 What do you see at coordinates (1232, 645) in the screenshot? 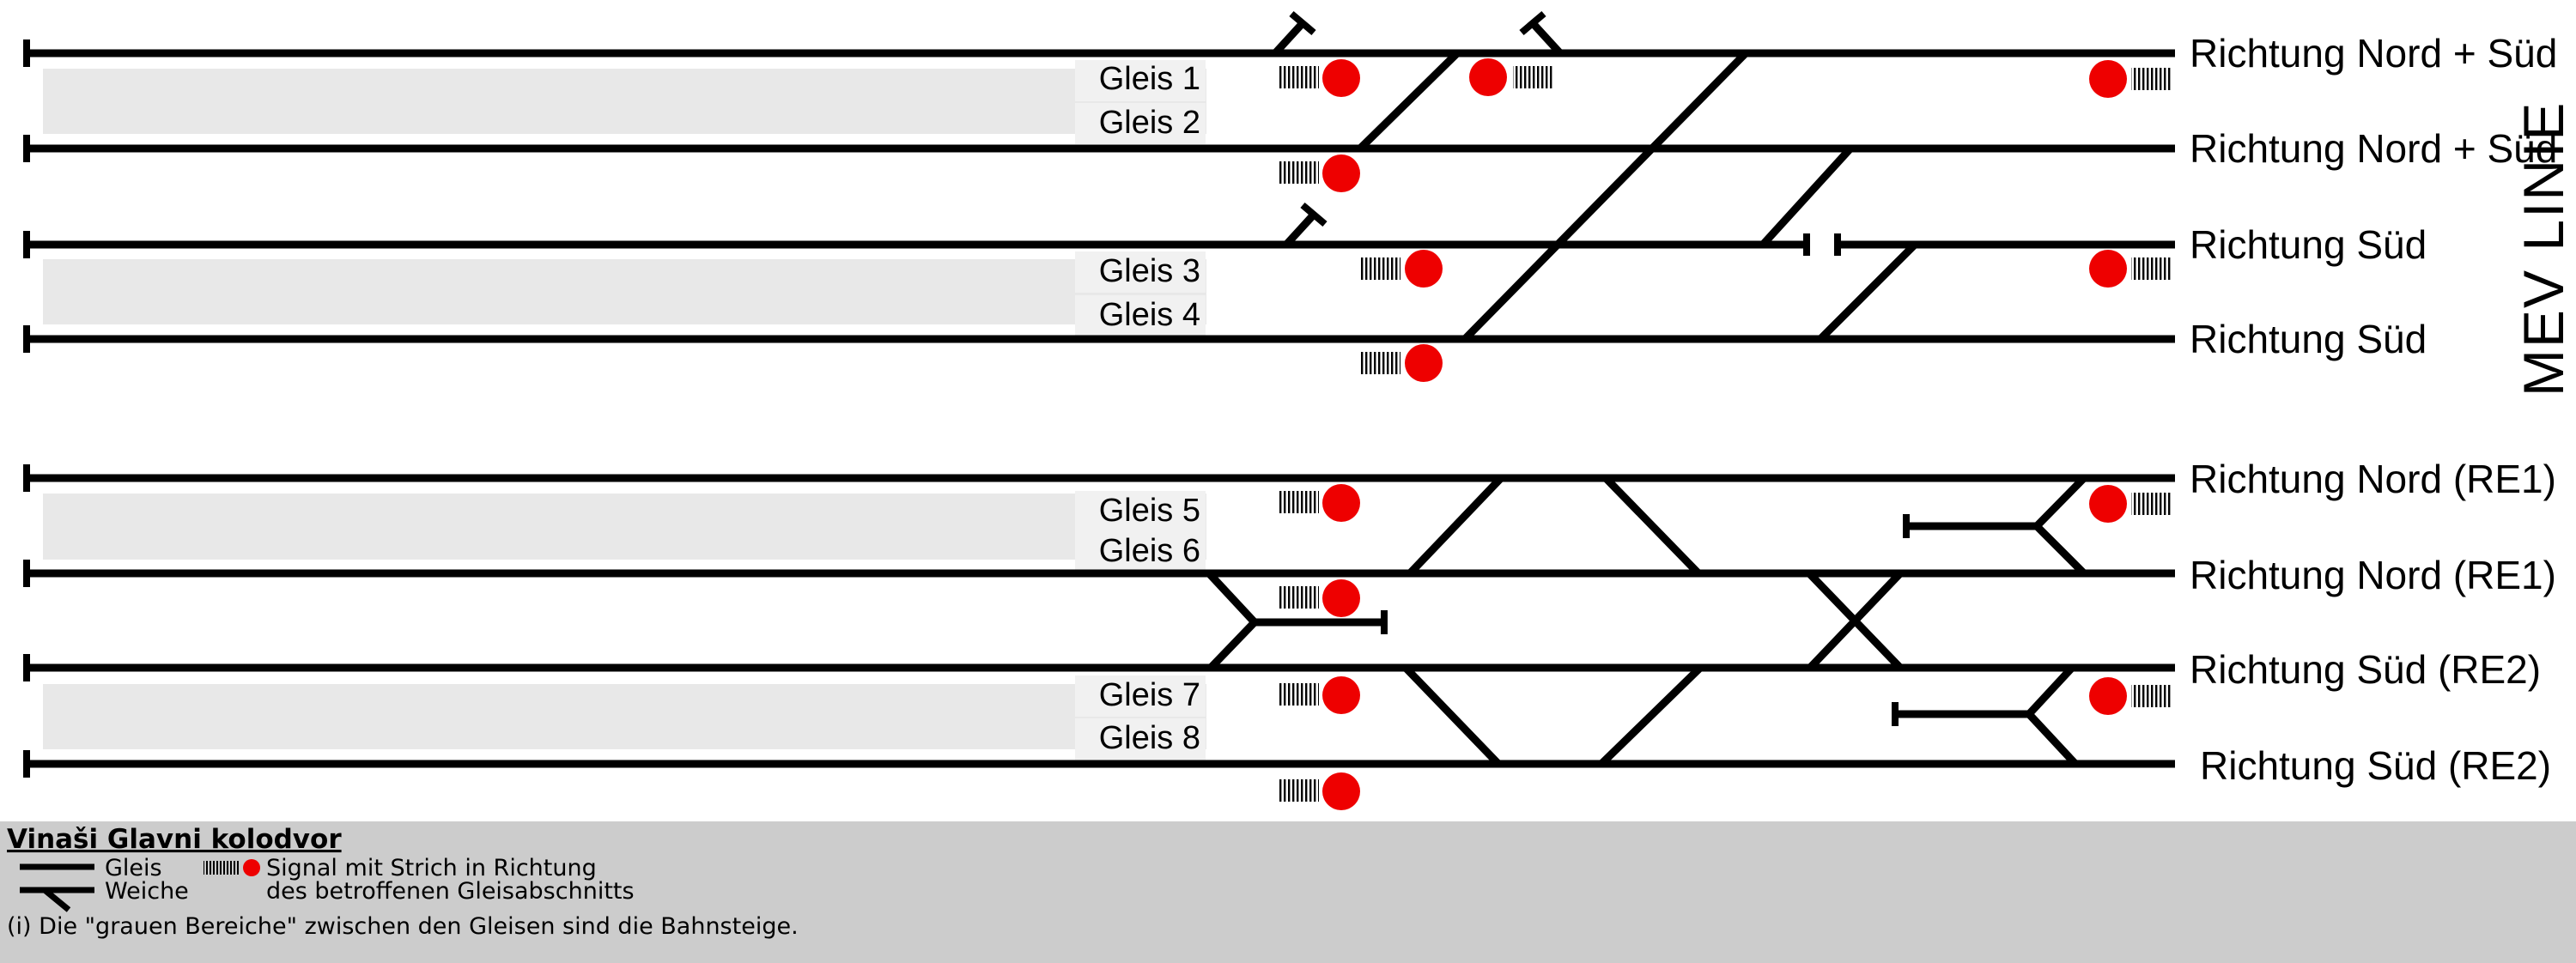
I see `stub-branch-gleis7` at bounding box center [1232, 645].